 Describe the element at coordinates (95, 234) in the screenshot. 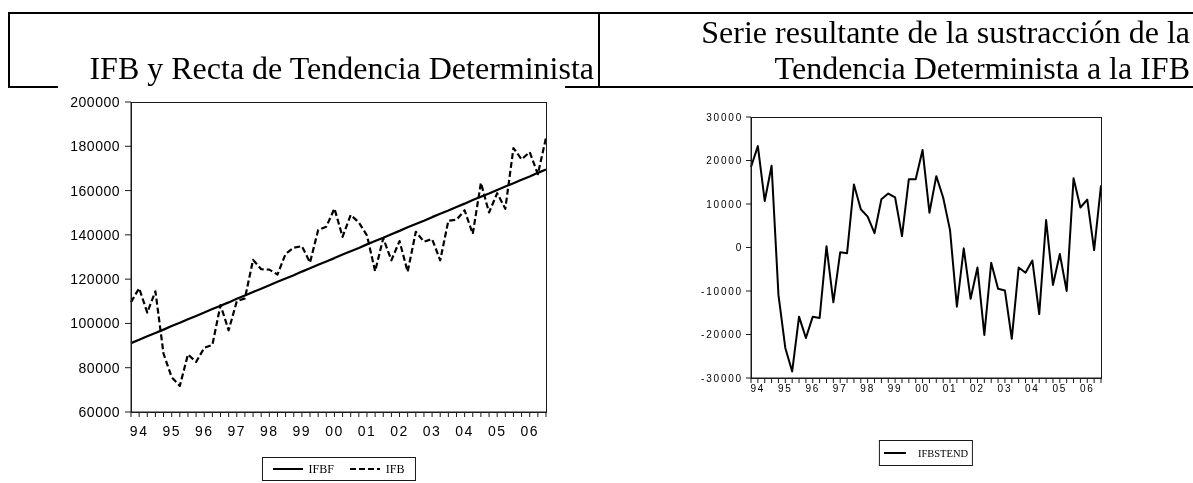

I see `y-tick-label: 140000` at that location.